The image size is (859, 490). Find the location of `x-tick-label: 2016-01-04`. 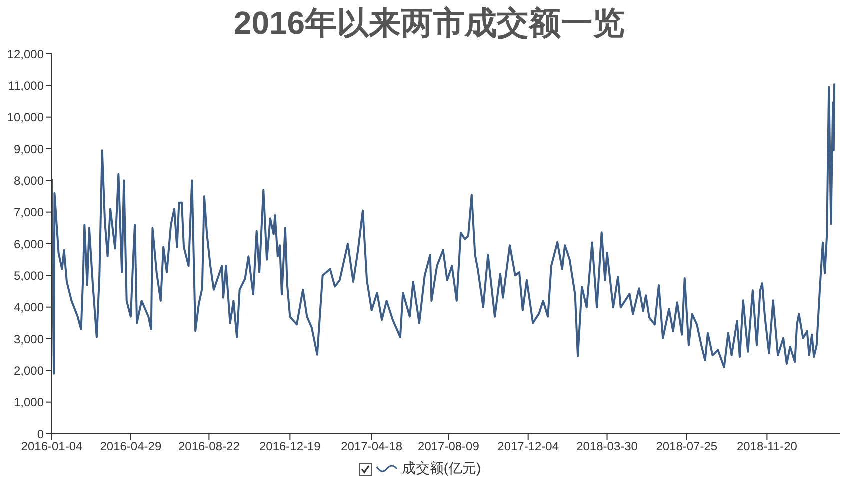

x-tick-label: 2016-01-04 is located at coordinates (52, 447).